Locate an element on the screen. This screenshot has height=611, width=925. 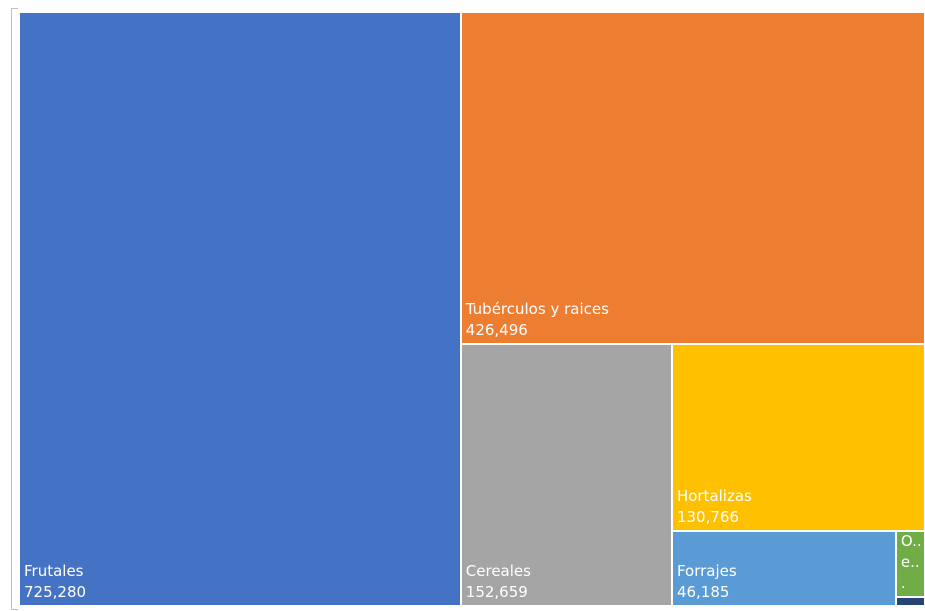
value-label: 46,185 is located at coordinates (703, 591).